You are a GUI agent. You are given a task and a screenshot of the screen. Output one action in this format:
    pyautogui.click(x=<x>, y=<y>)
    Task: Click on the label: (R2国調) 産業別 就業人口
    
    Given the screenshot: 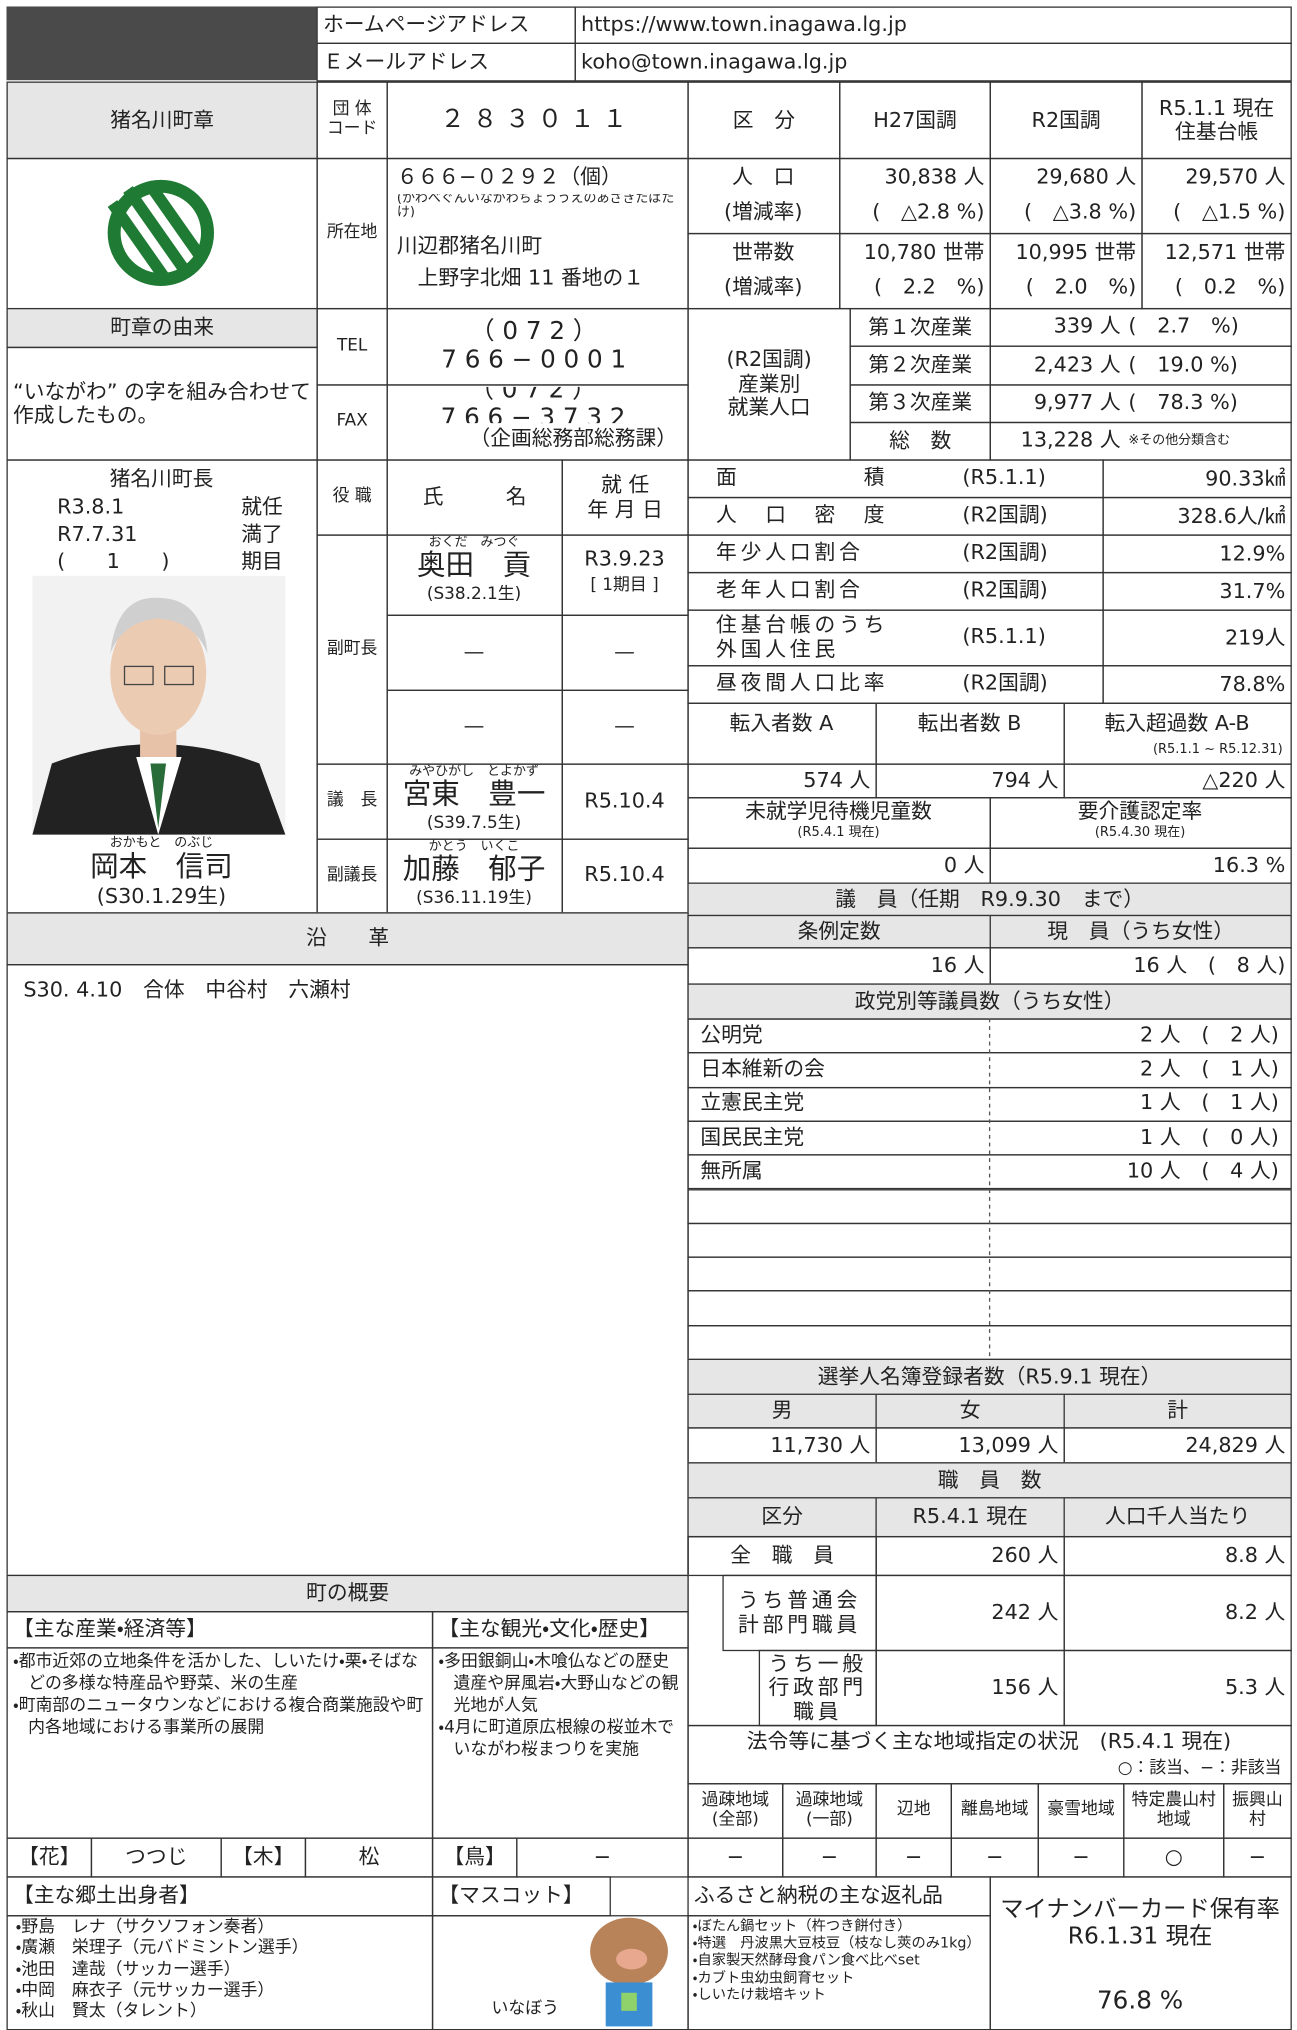 What is the action you would take?
    pyautogui.click(x=769, y=384)
    